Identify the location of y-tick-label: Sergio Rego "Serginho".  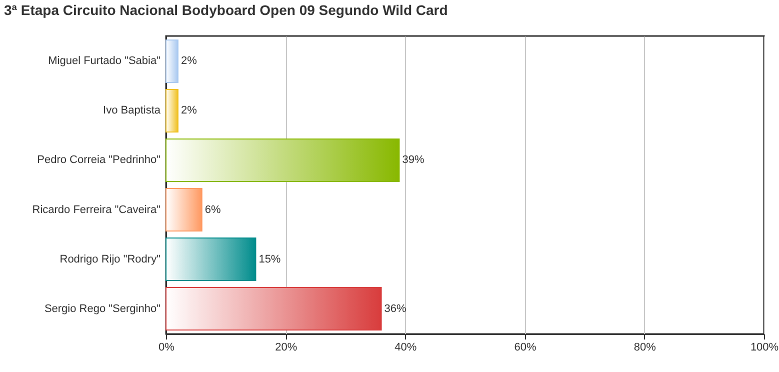
(102, 308).